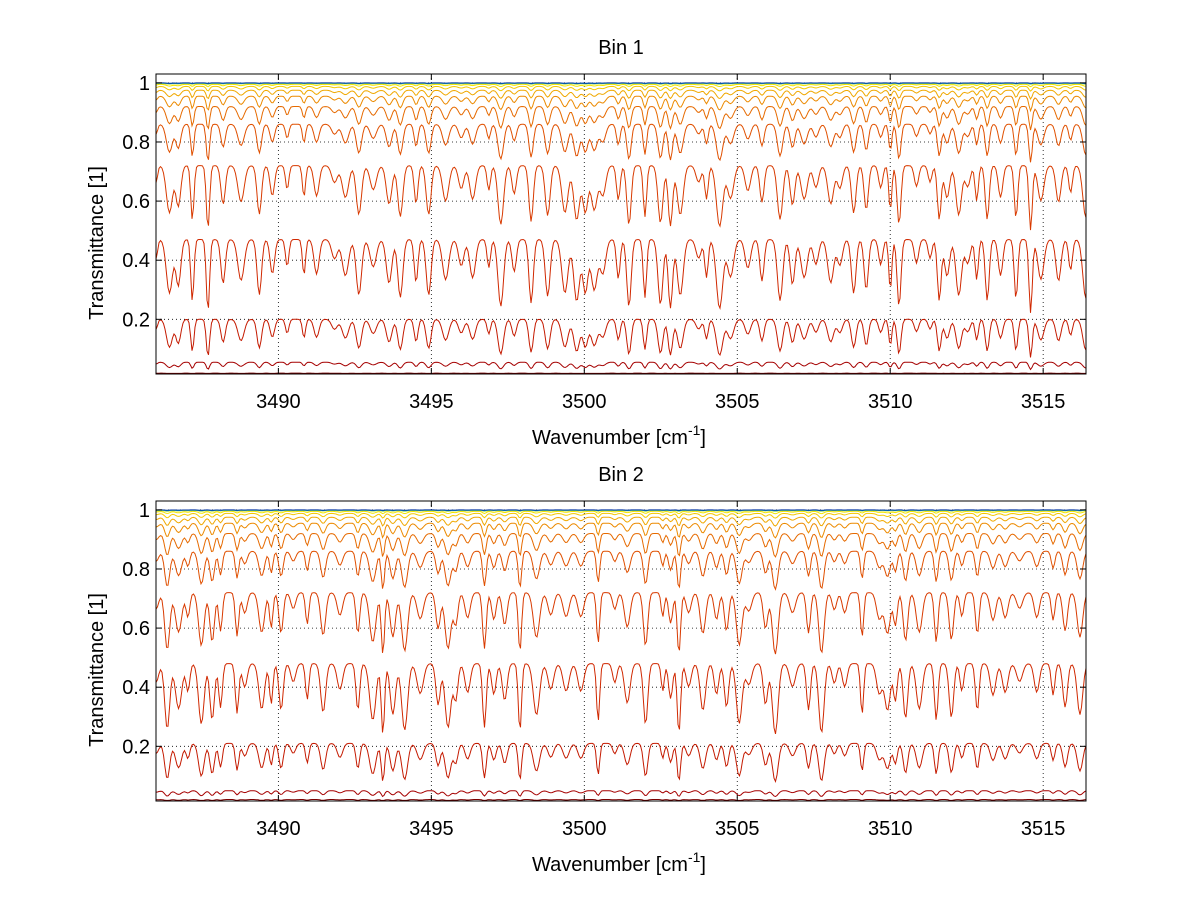 Image resolution: width=1200 pixels, height=901 pixels. Describe the element at coordinates (136, 629) in the screenshot. I see `panel-2-y-tick-label: 0.6` at that location.